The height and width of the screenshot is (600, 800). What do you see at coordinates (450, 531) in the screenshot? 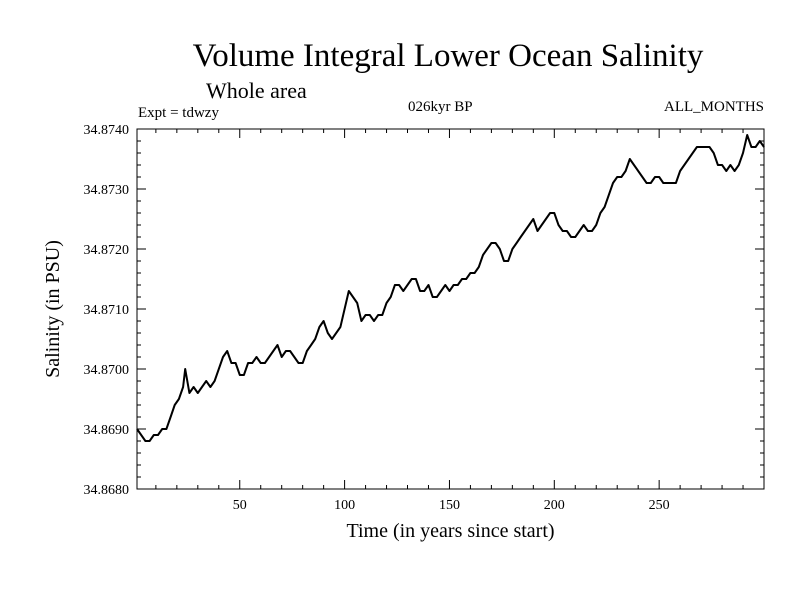
I see `x-axis-label: Time (in years since start)` at bounding box center [450, 531].